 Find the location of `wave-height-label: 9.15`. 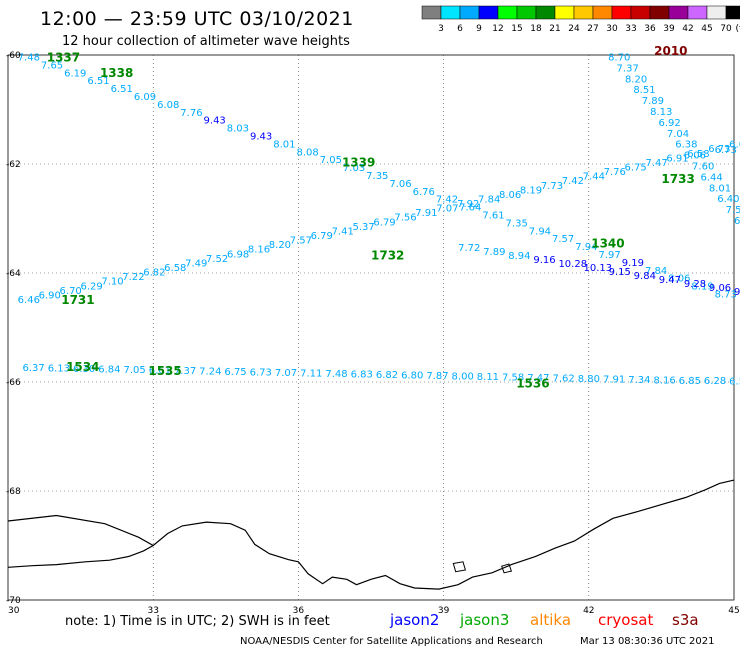

wave-height-label: 9.15 is located at coordinates (620, 272).